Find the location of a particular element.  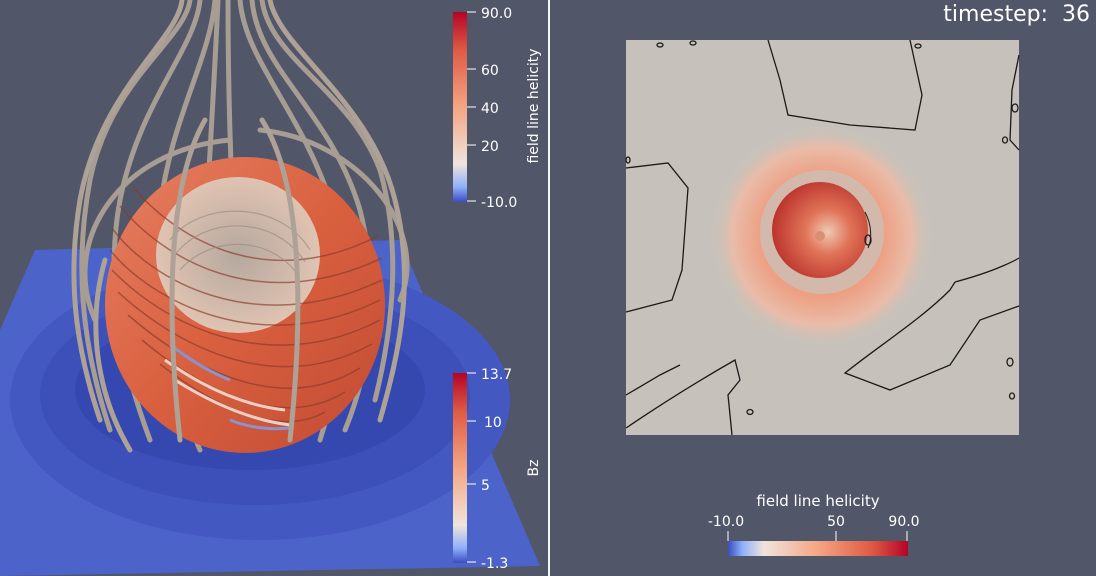

helicity-tick-max: 90.0 is located at coordinates (496, 14).